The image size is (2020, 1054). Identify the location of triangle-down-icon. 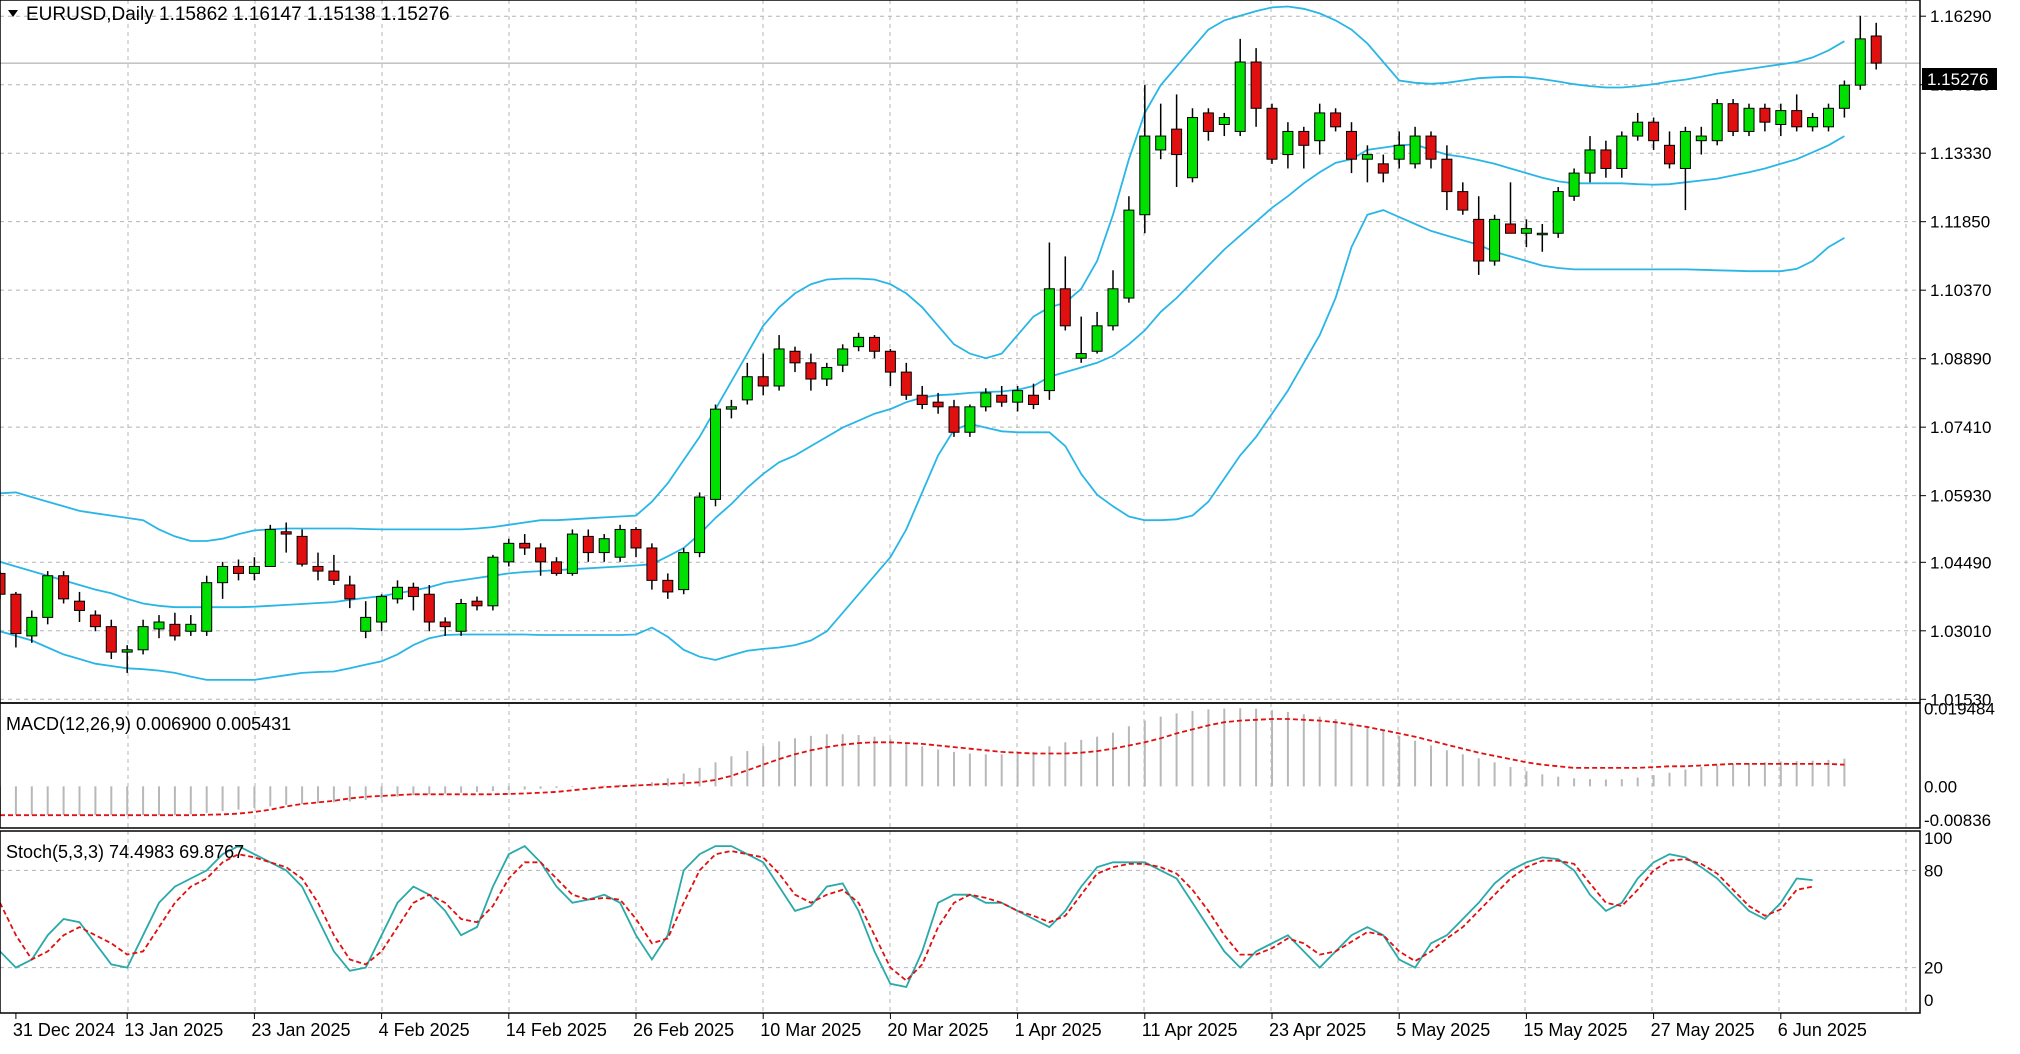
(13, 13).